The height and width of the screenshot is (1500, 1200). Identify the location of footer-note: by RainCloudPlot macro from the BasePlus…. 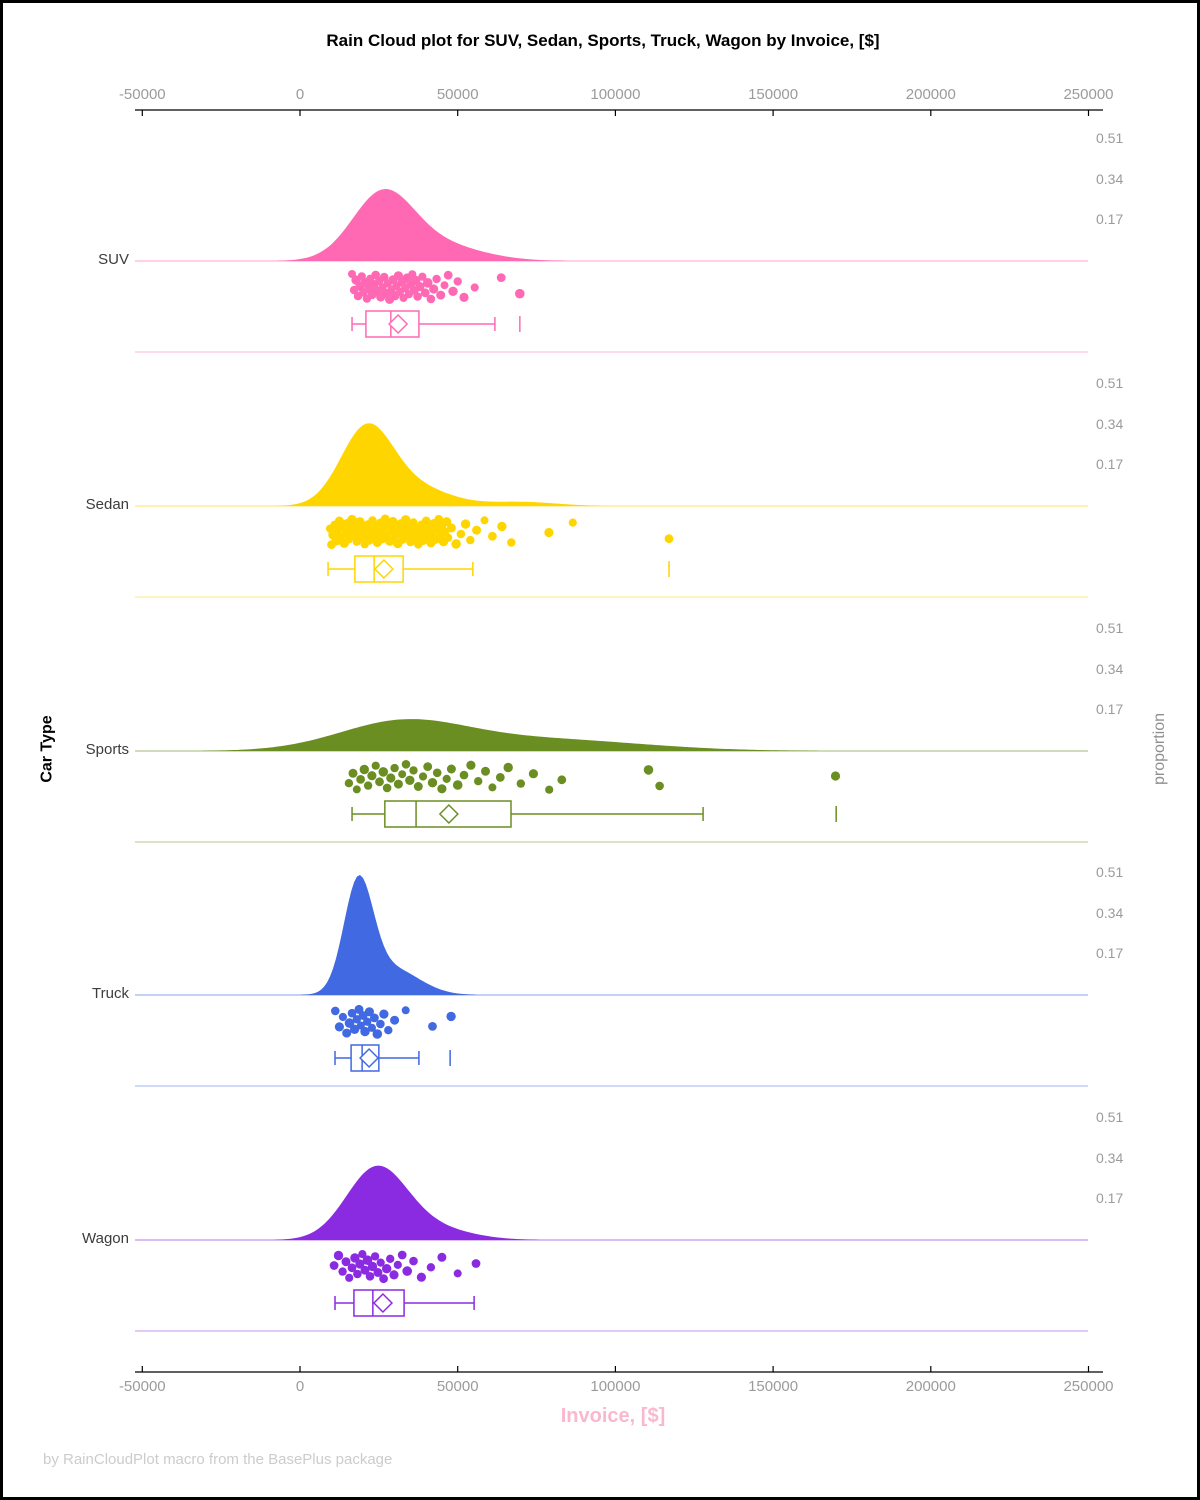
(218, 1459).